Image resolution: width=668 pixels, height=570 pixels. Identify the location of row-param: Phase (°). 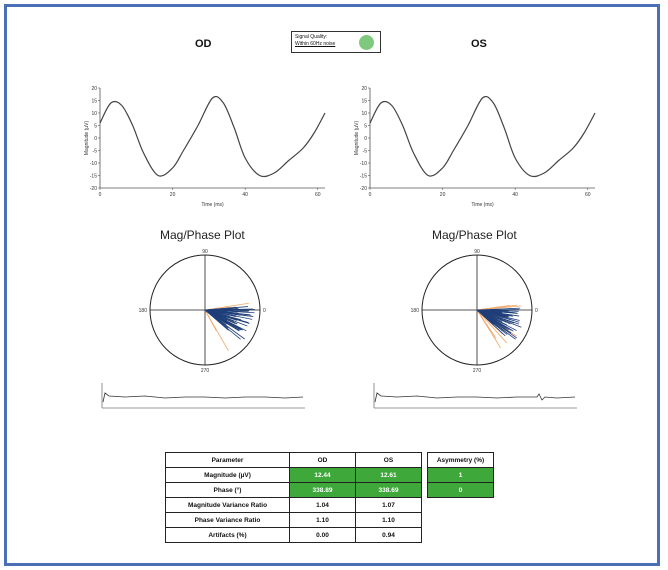
(227, 490).